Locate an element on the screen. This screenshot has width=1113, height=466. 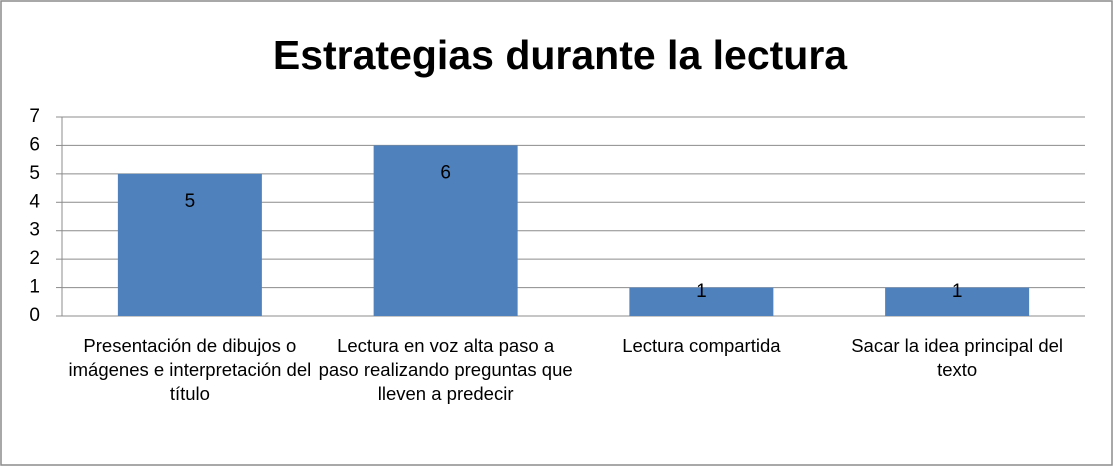
y-tick-label: 3 is located at coordinates (34, 230).